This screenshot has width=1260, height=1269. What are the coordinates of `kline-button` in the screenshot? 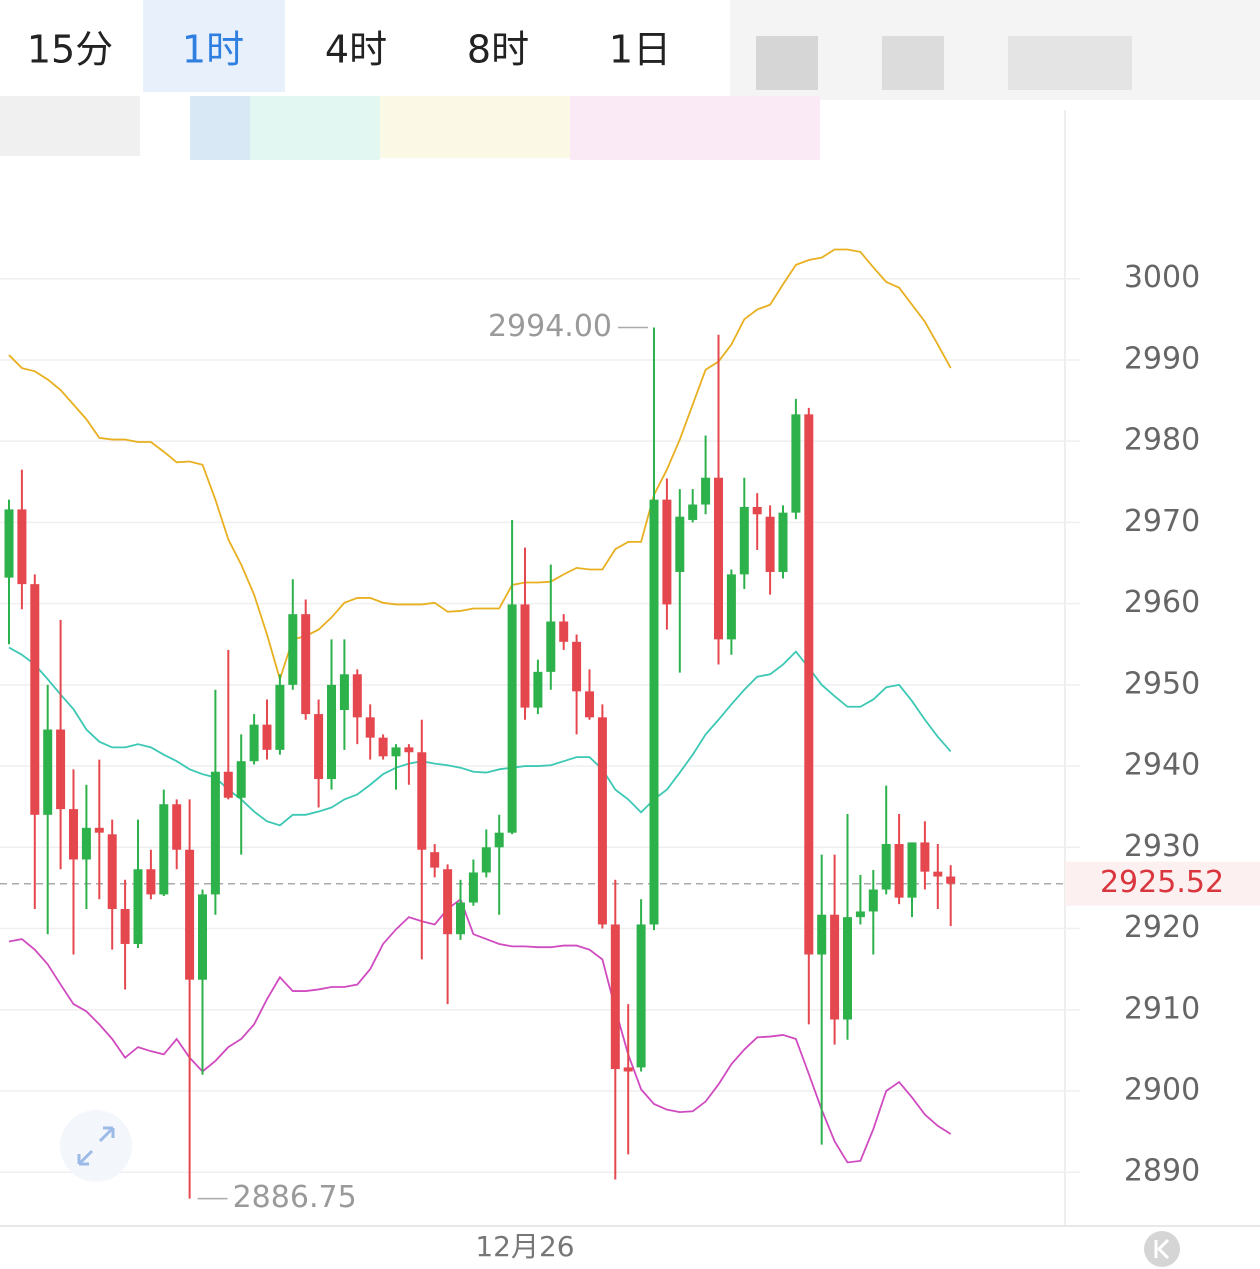 It's located at (1162, 1249).